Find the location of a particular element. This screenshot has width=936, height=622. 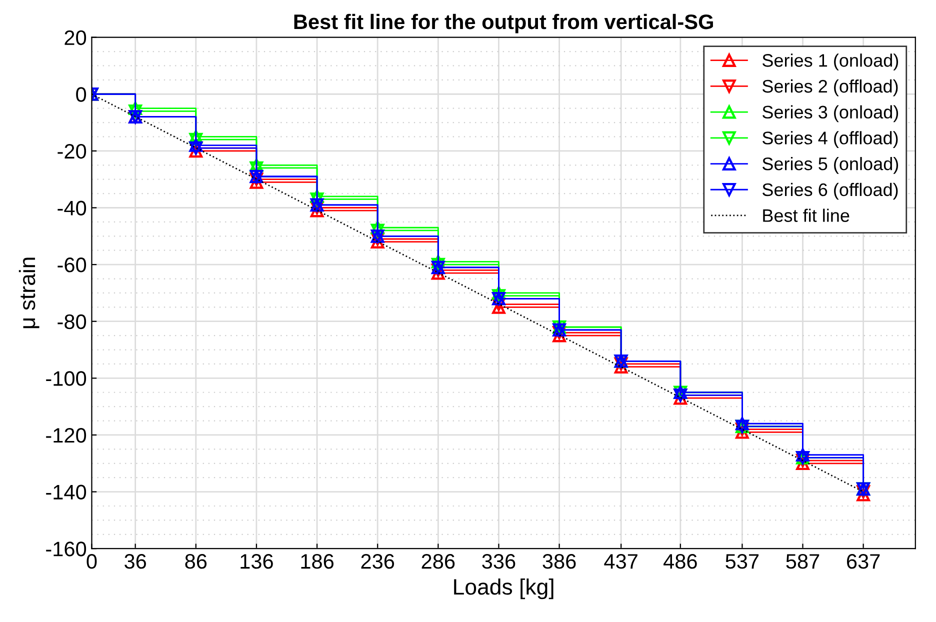

x-tick-label: 486 is located at coordinates (680, 561).